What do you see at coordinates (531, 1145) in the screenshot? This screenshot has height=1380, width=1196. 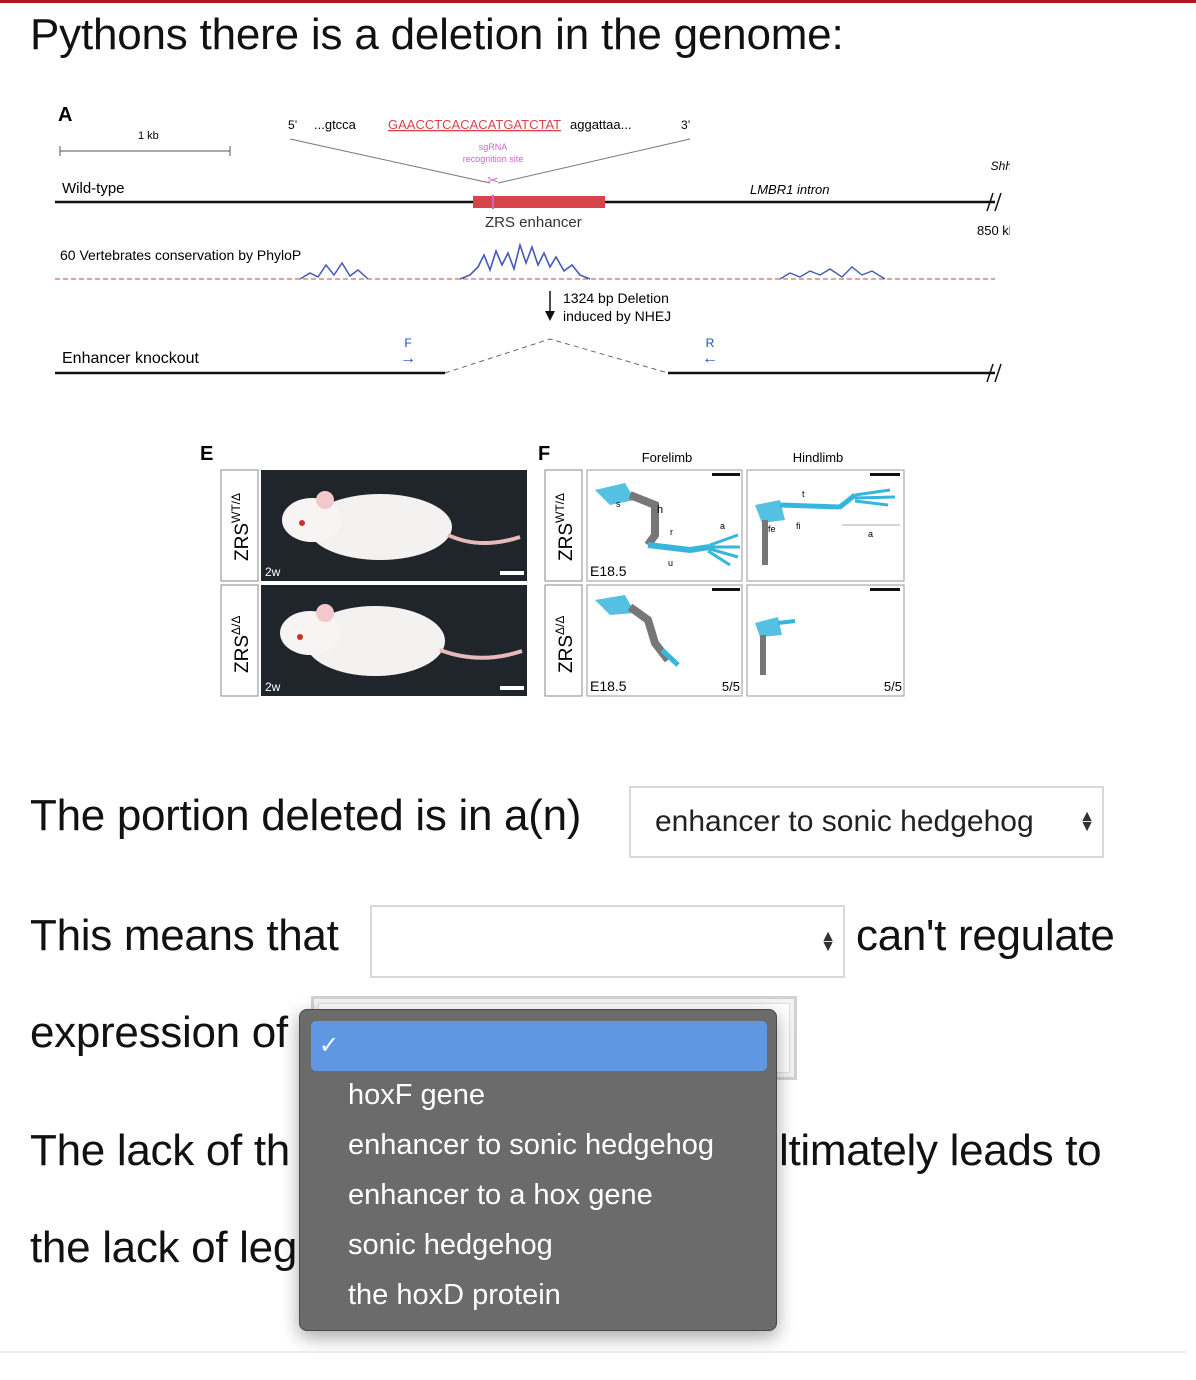 I see `dropdown-option-enhancer-shh: enhancer to sonic hedgehog` at bounding box center [531, 1145].